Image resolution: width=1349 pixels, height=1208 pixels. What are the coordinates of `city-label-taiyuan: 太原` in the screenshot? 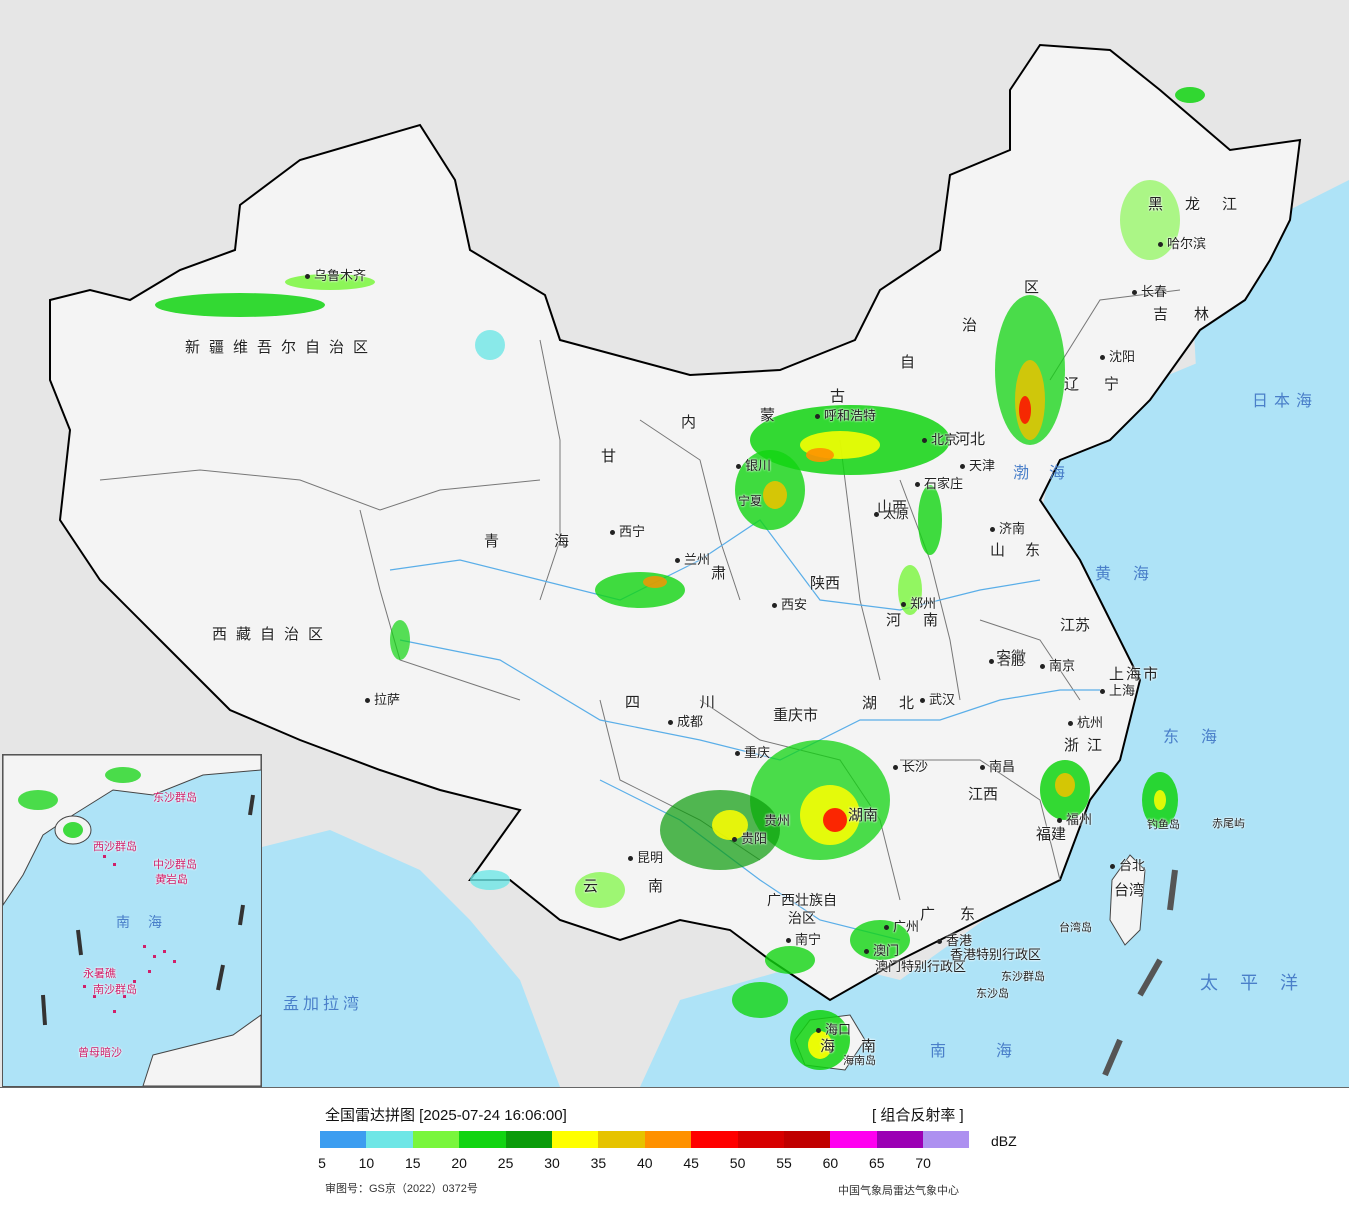 It's located at (891, 514).